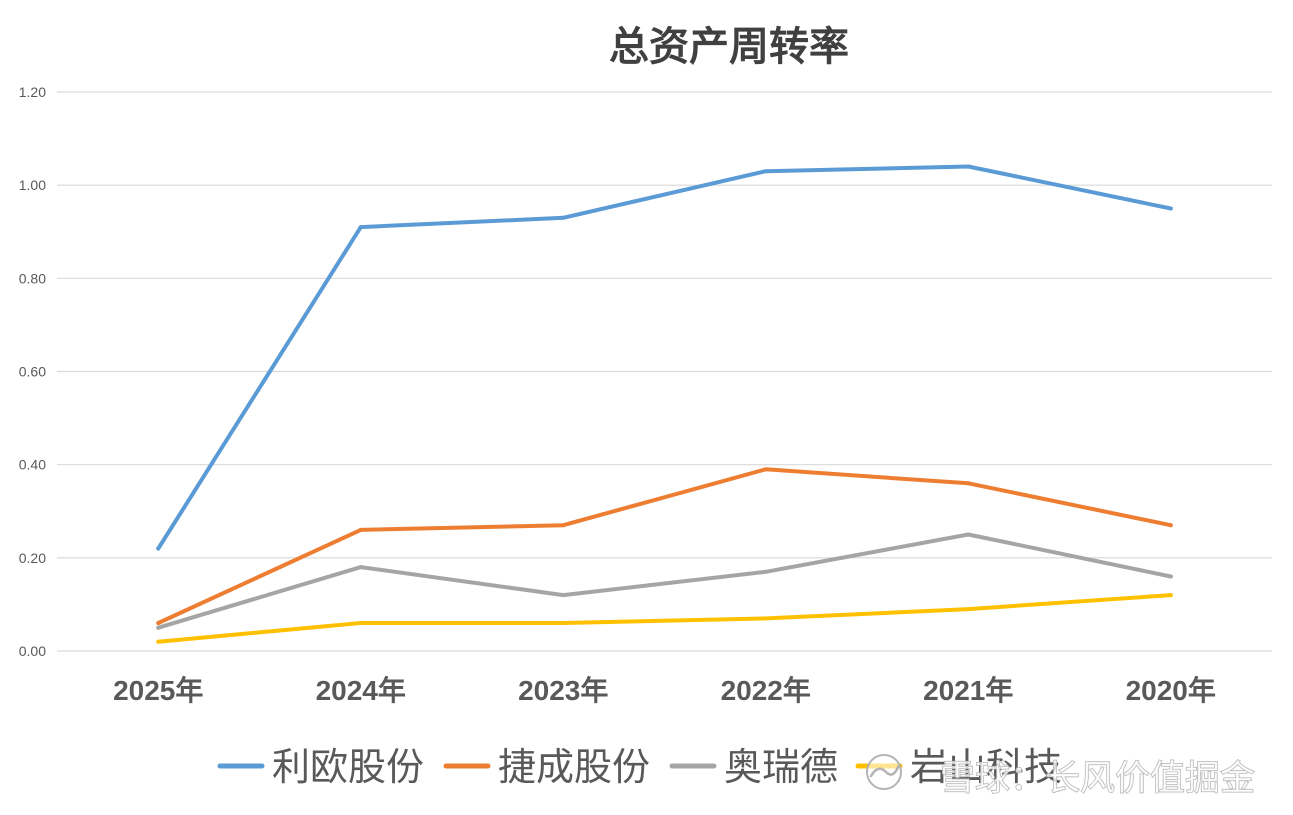 This screenshot has width=1293, height=815. Describe the element at coordinates (32, 185) in the screenshot. I see `y-tick-label: 1.00` at that location.